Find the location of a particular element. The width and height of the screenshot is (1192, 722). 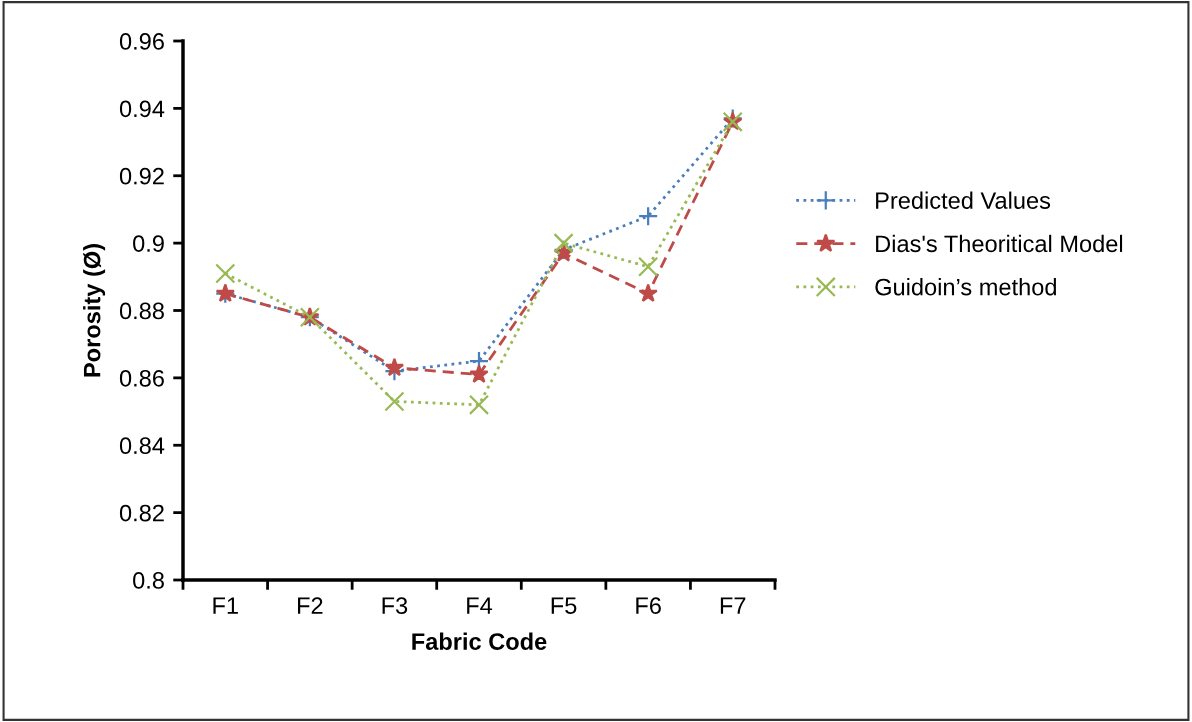

y-tick-label: 0.8 is located at coordinates (148, 580).